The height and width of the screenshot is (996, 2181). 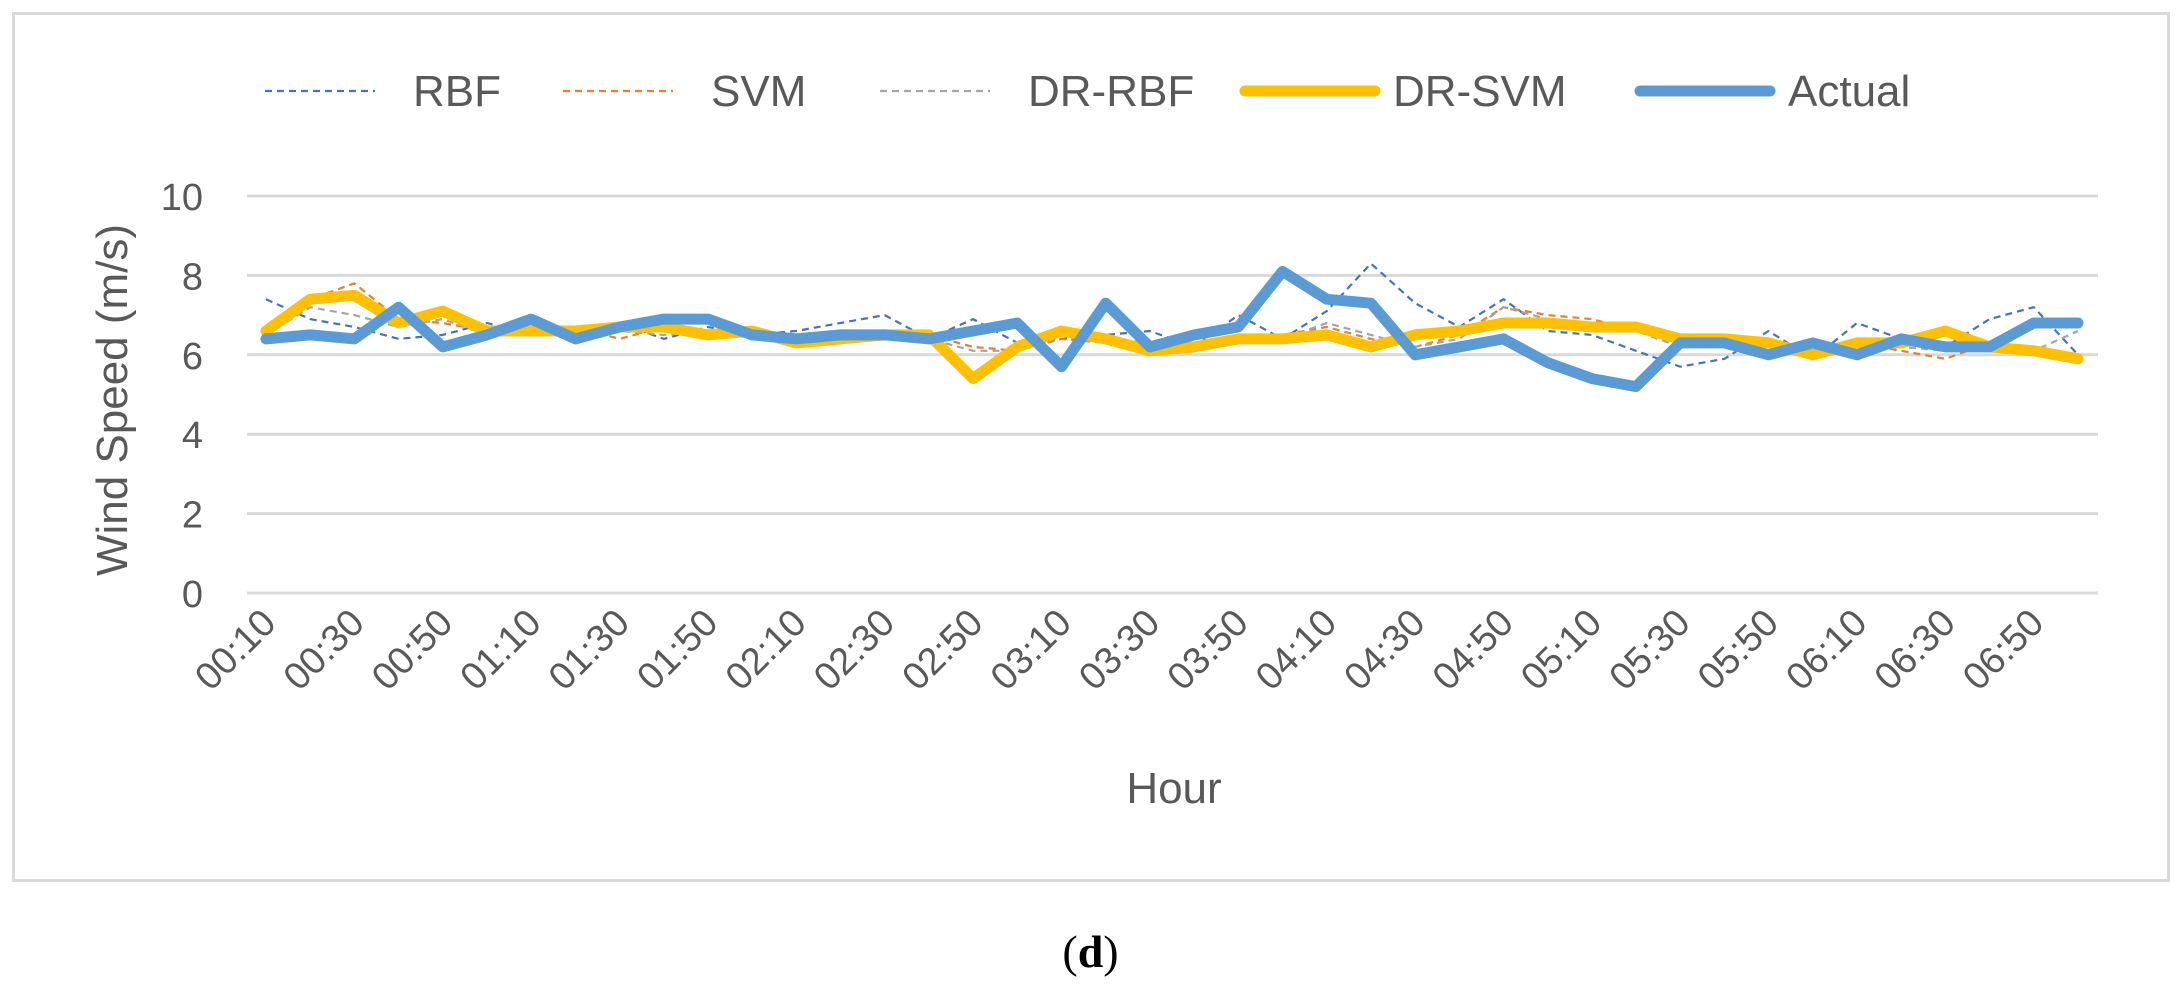 I want to click on x-tick-label: 06:10, so click(x=1826, y=650).